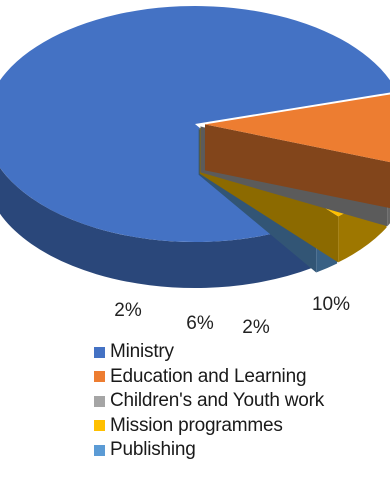  I want to click on legend-swatch-ministry, so click(99, 352).